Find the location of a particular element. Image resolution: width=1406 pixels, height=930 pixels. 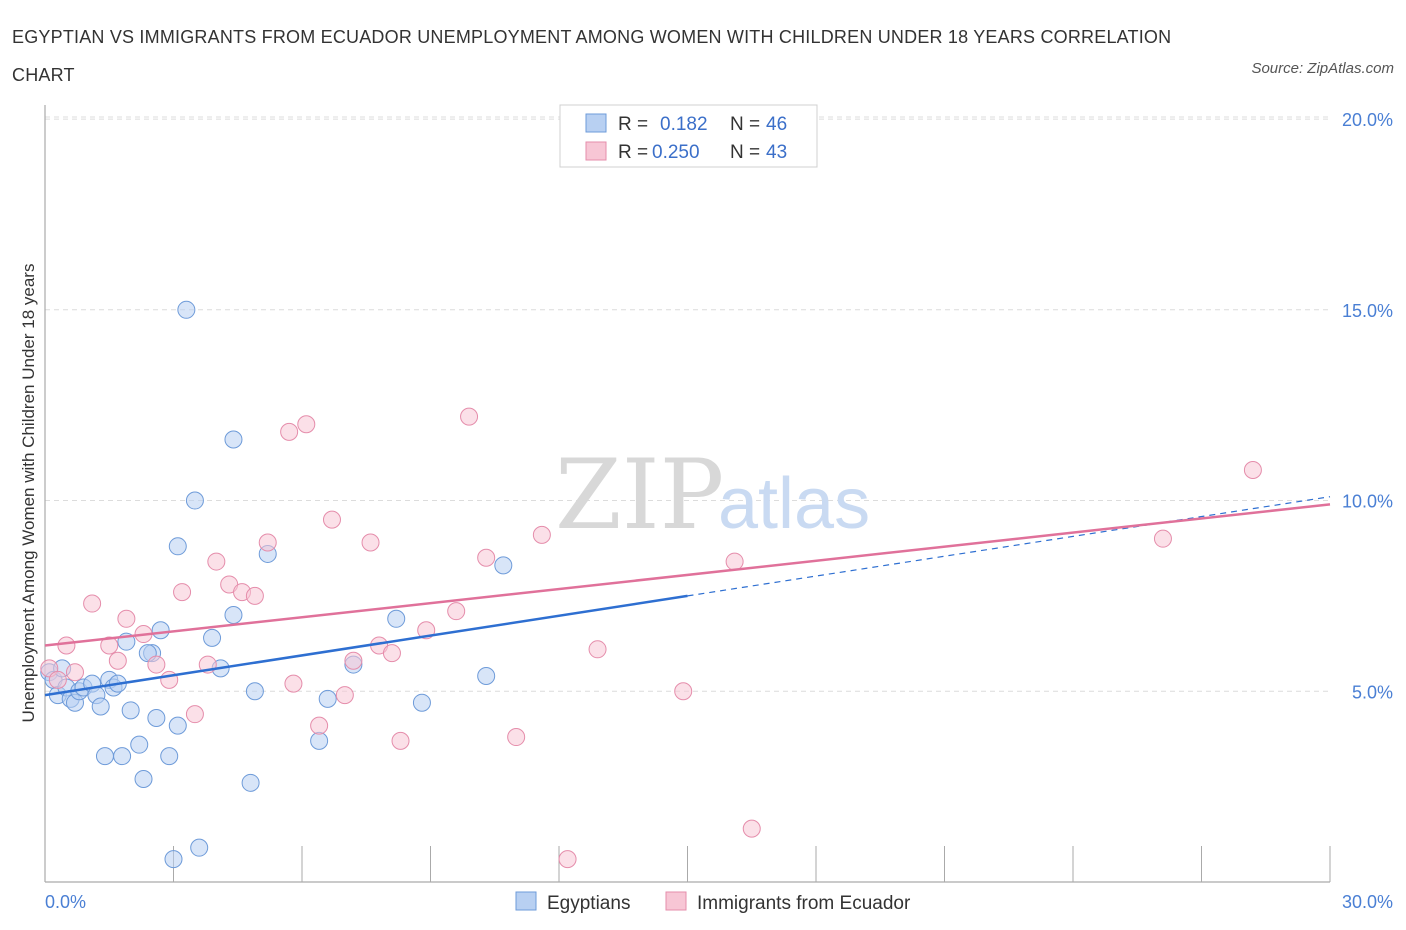

y-tick-label-20: 20.0% is located at coordinates (1367, 120).